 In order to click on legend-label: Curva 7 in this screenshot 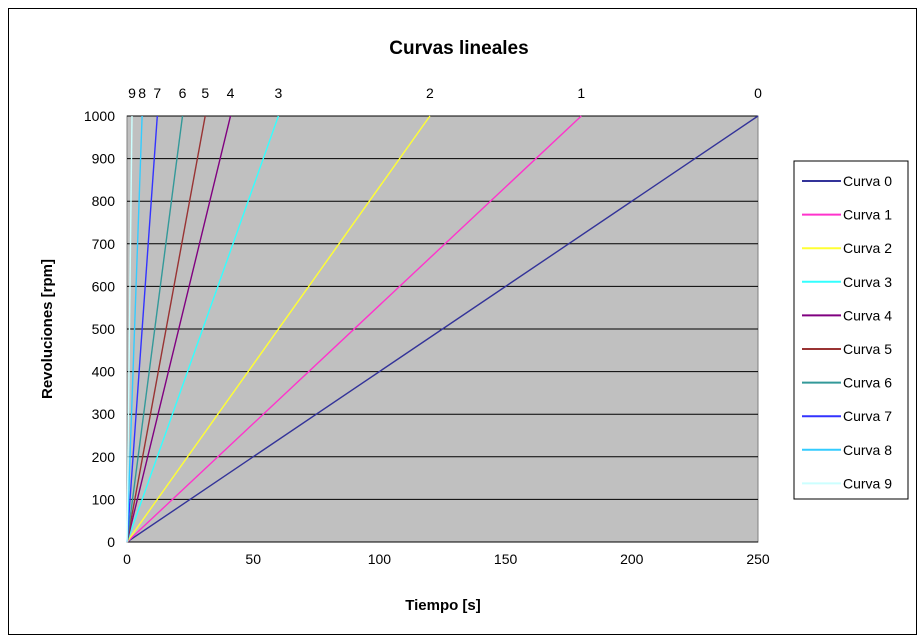, I will do `click(867, 416)`.